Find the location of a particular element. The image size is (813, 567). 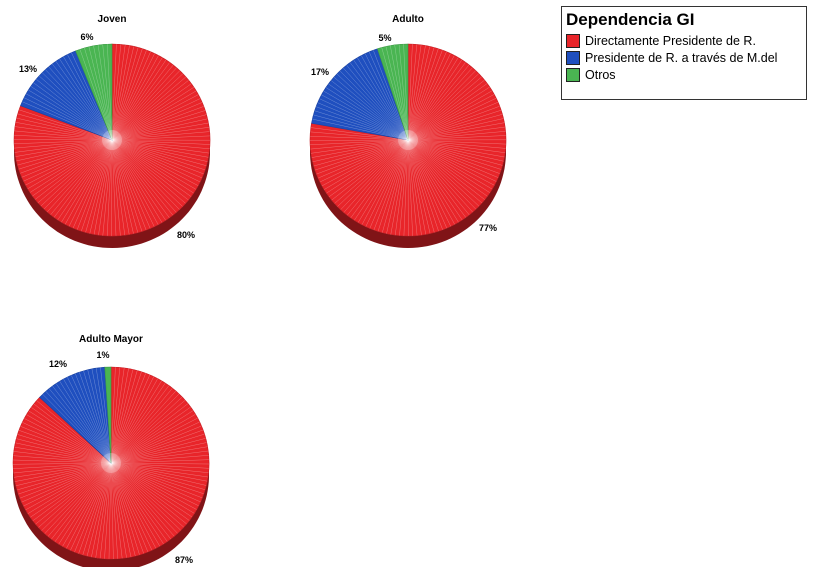

pie-data-label-otros: 6% is located at coordinates (86, 37).